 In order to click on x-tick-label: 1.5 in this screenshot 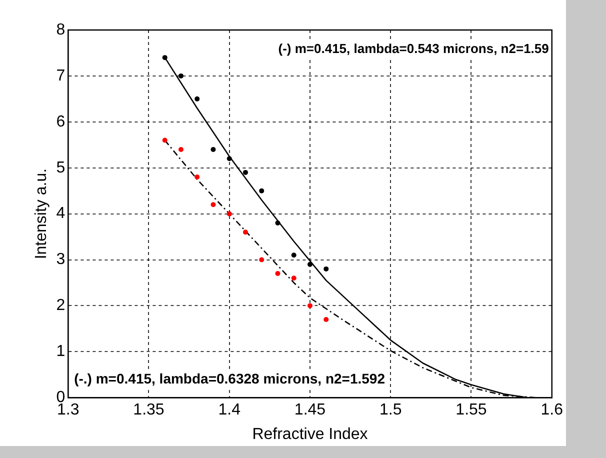, I will do `click(390, 410)`.